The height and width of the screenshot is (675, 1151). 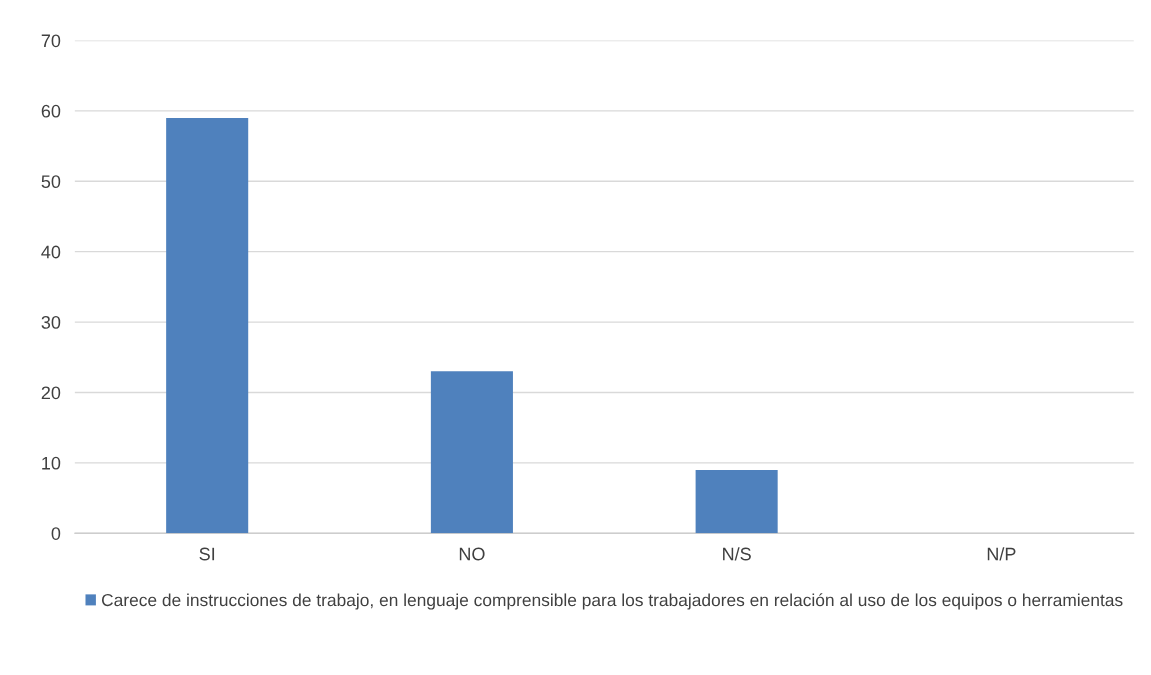 I want to click on x-tick-label: NO, so click(x=472, y=554).